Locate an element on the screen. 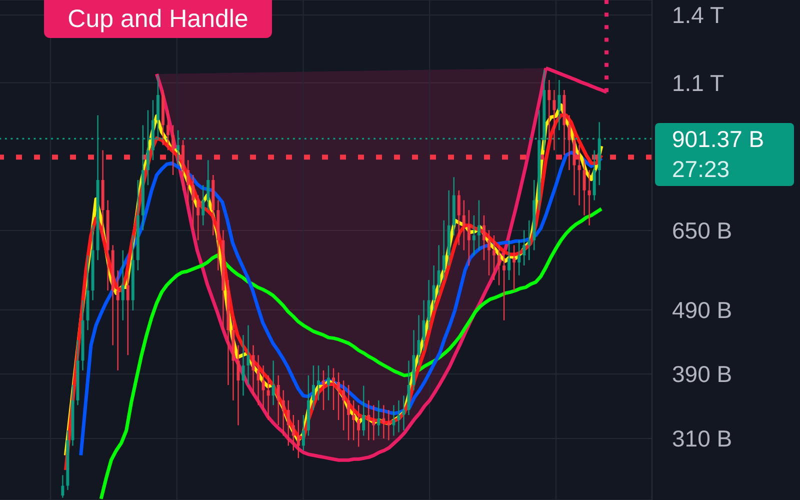  y-tick-label: 310 B is located at coordinates (702, 439).